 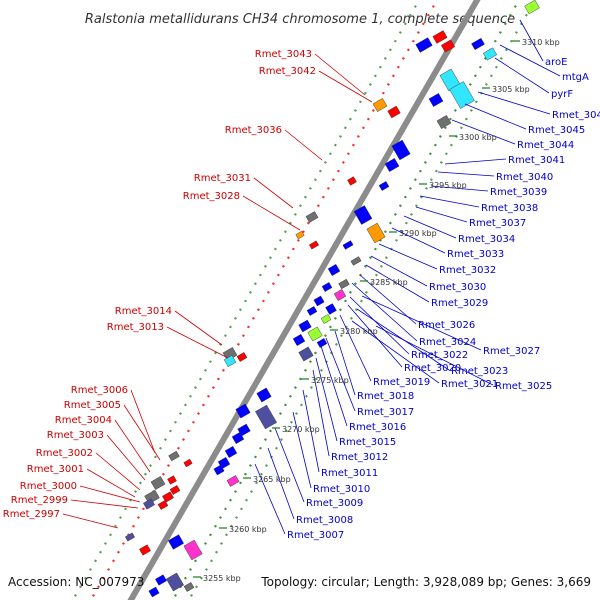 I want to click on right-gene-label-33: Rmet_3008, so click(x=324, y=520).